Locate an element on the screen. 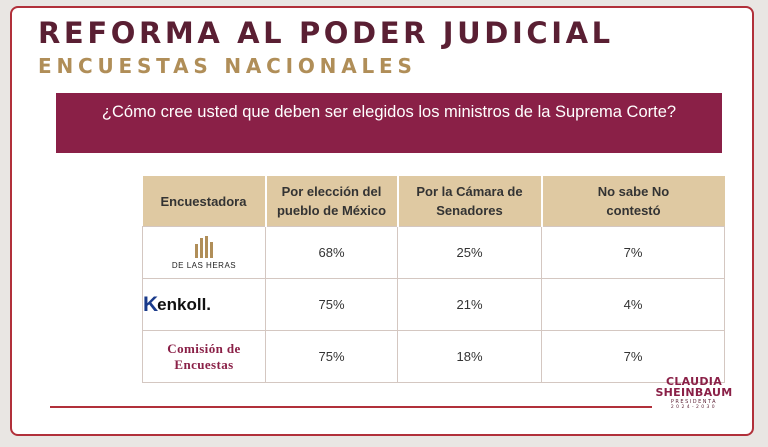 The height and width of the screenshot is (447, 768). value-cell: 18% is located at coordinates (469, 356).